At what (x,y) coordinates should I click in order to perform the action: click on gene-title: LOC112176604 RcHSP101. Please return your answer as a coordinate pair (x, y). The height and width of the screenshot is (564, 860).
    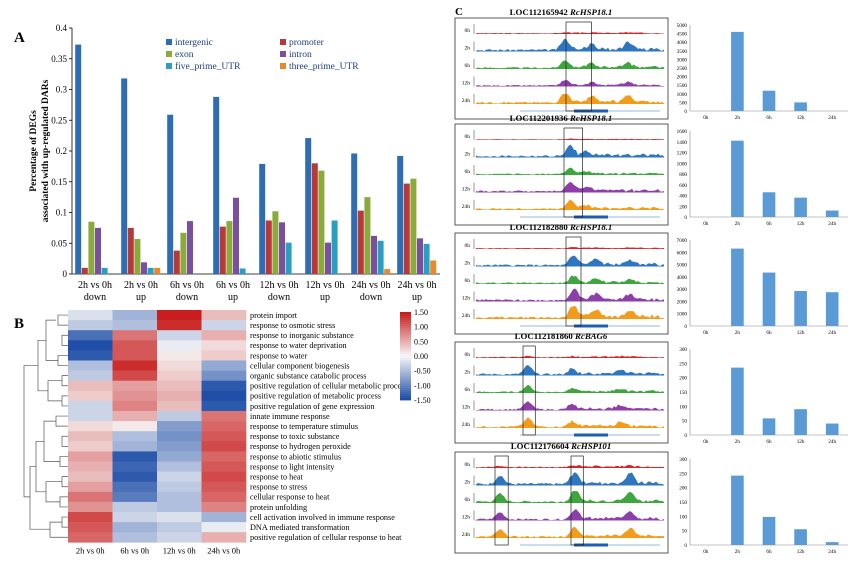
    Looking at the image, I should click on (561, 446).